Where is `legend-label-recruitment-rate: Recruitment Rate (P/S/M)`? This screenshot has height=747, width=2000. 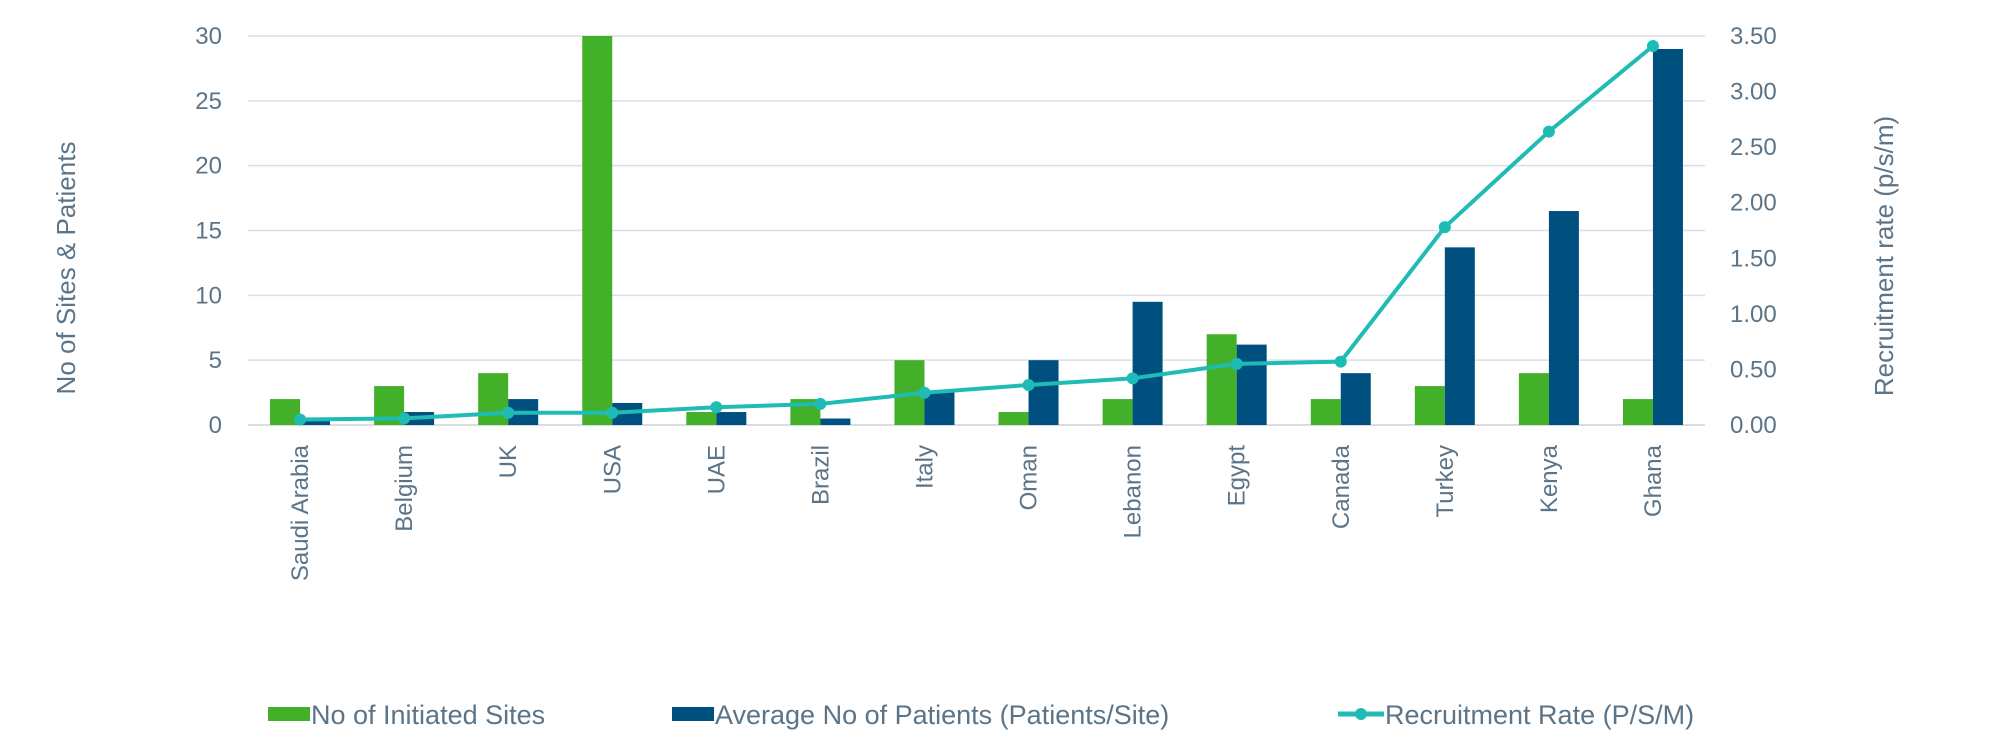 legend-label-recruitment-rate: Recruitment Rate (P/S/M) is located at coordinates (1539, 715).